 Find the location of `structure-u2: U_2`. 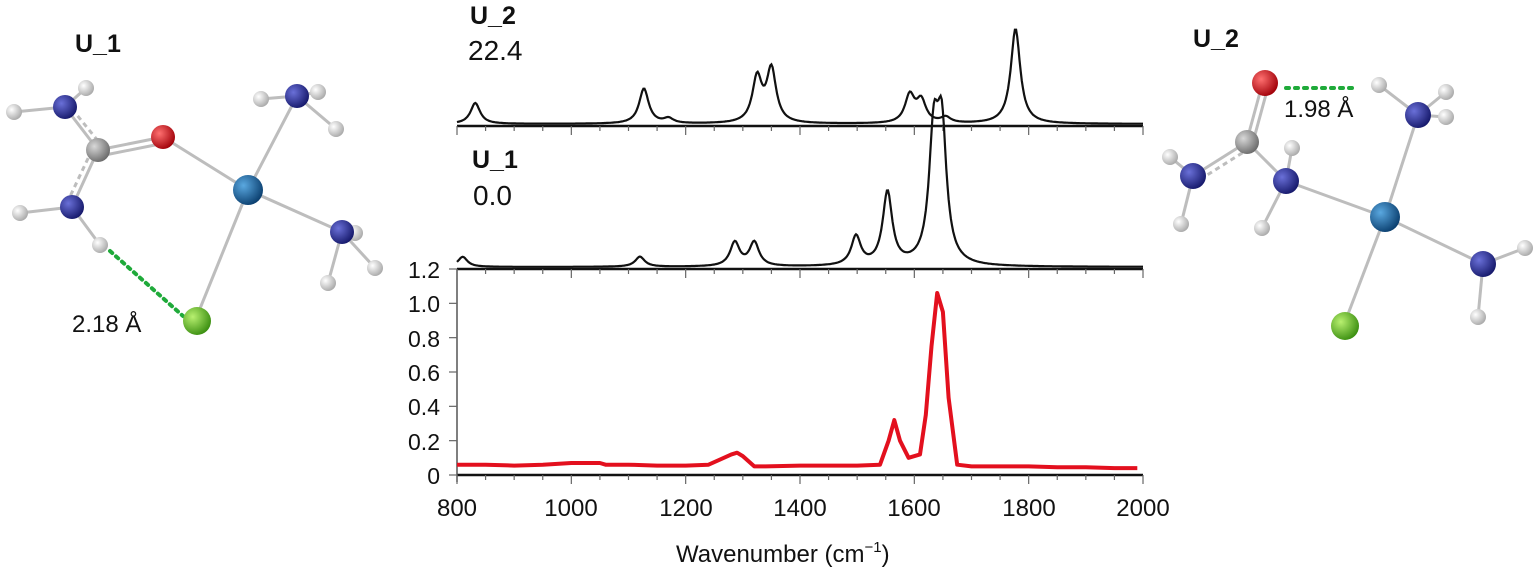

structure-u2: U_2 is located at coordinates (1347, 182).